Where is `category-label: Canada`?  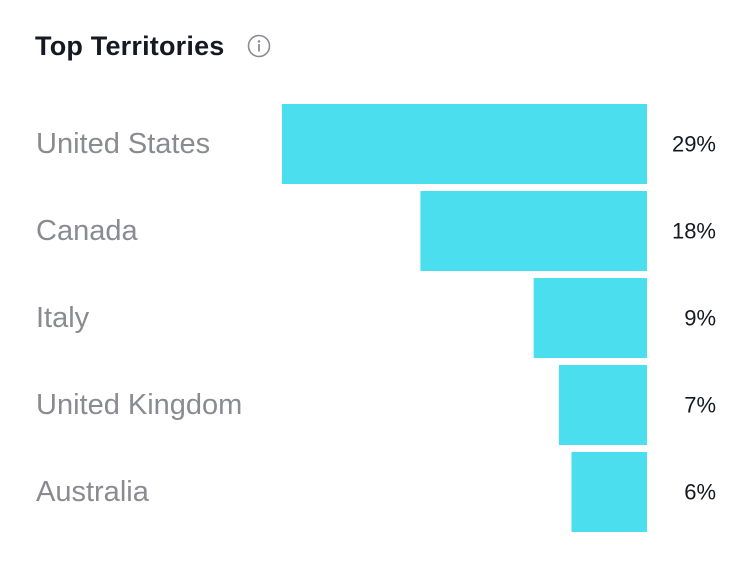 category-label: Canada is located at coordinates (87, 231).